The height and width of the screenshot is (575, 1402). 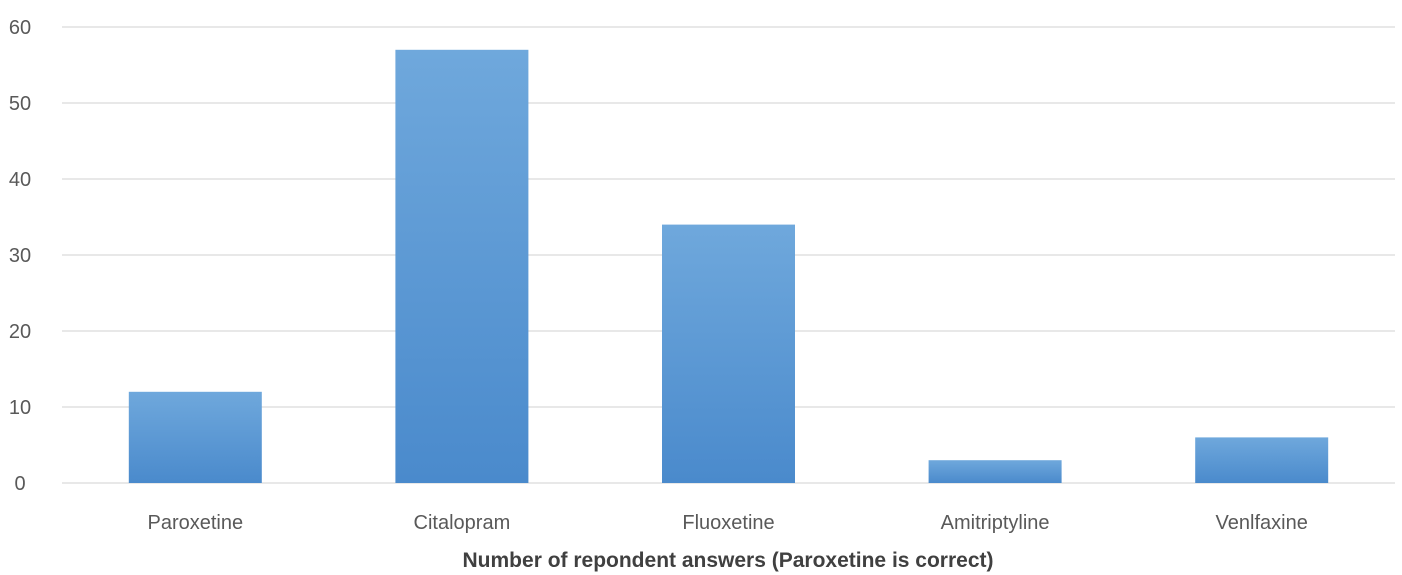 I want to click on y-tick-label: 30, so click(x=20, y=256).